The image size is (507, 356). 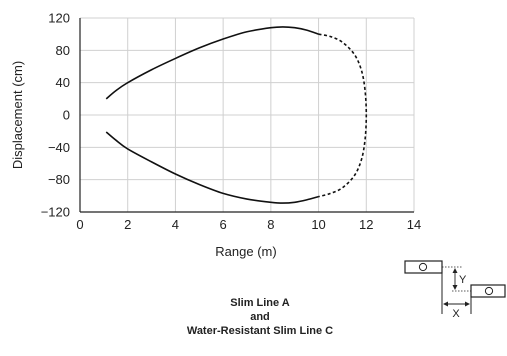 I want to click on y-arrowhead-bottom, so click(x=455, y=287).